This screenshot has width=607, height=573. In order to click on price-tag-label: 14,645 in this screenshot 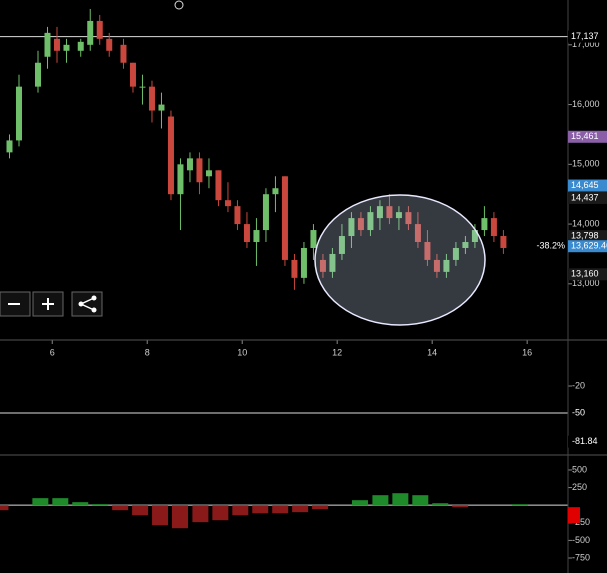, I will do `click(585, 185)`.